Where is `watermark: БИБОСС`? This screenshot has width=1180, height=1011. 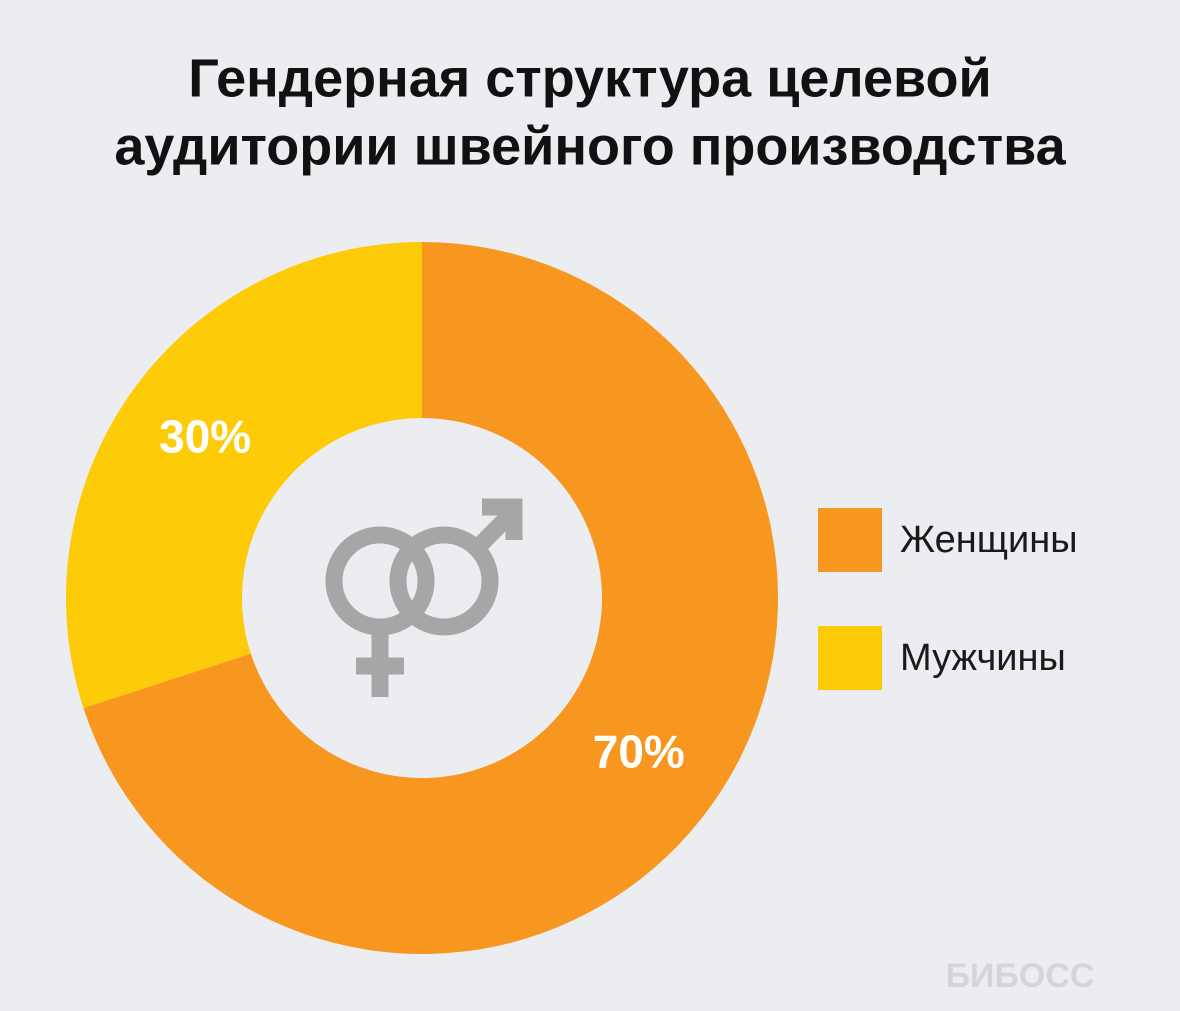
watermark: БИБОСС is located at coordinates (1020, 976).